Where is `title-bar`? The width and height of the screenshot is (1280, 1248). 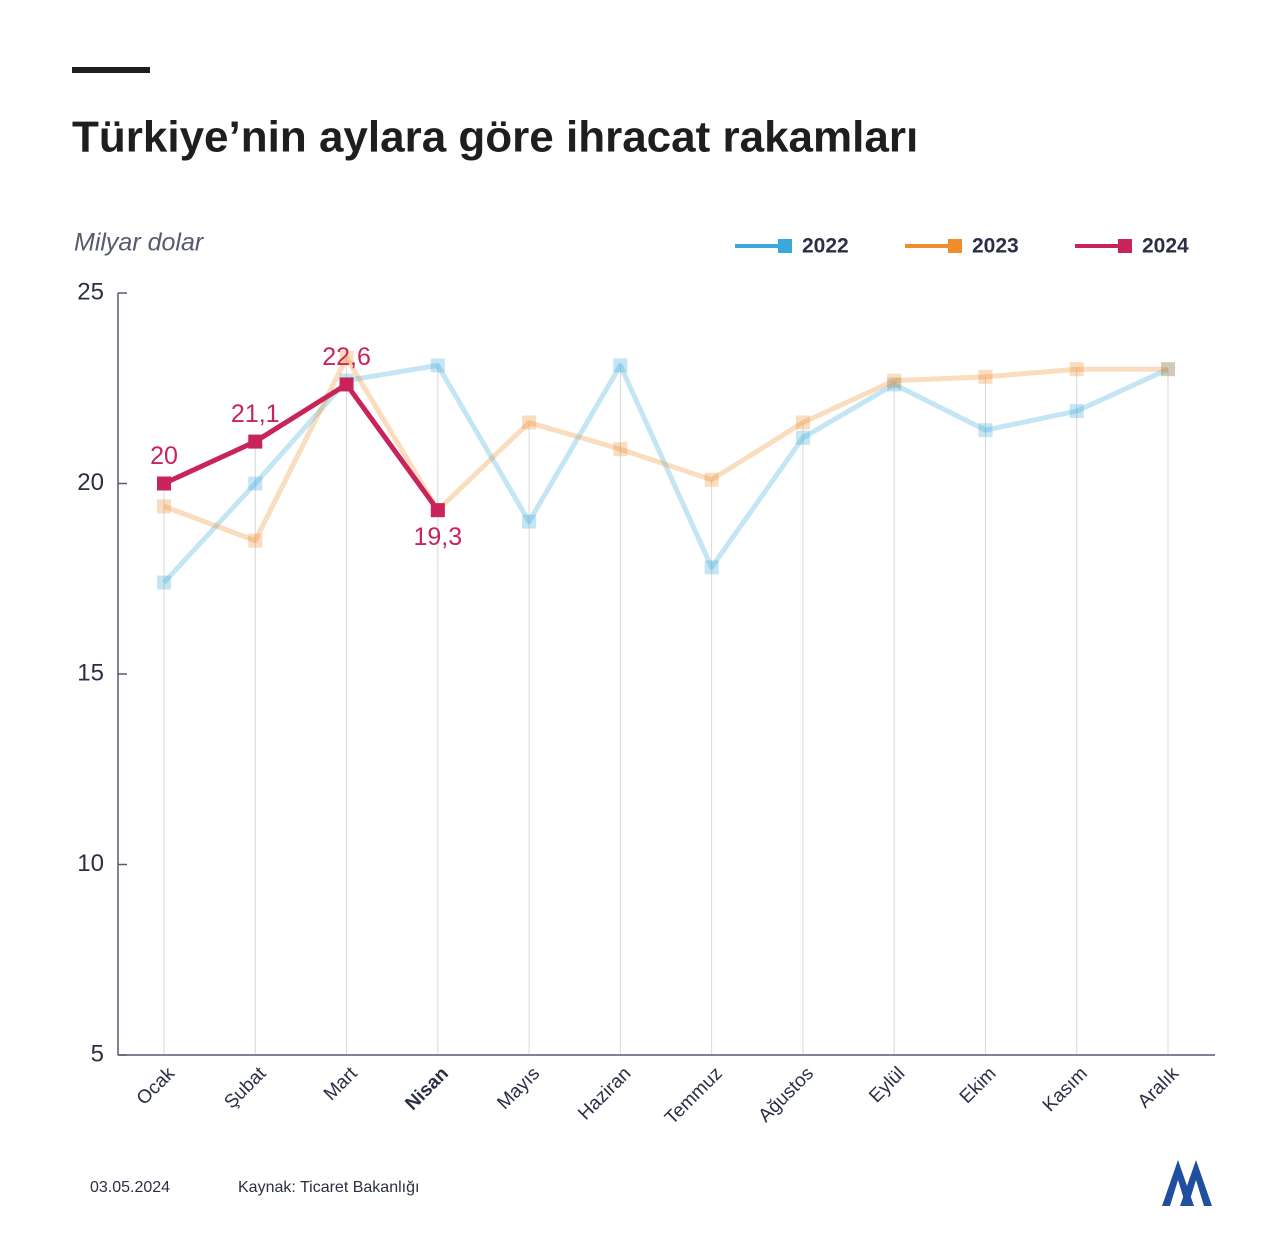 title-bar is located at coordinates (111, 70).